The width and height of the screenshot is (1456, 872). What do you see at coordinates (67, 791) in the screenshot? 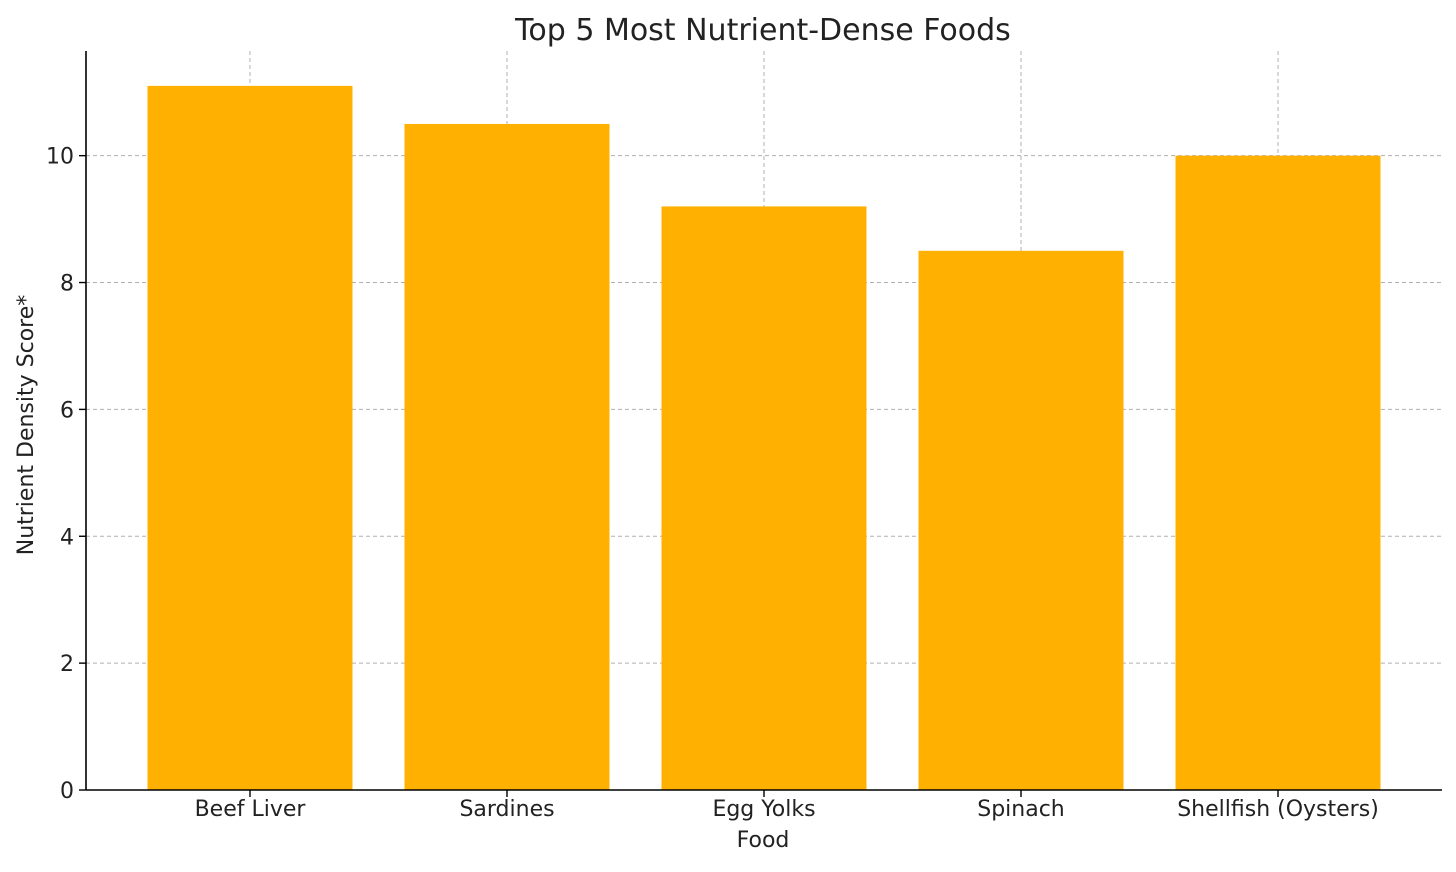
I see `y-tick-label-0: 0` at bounding box center [67, 791].